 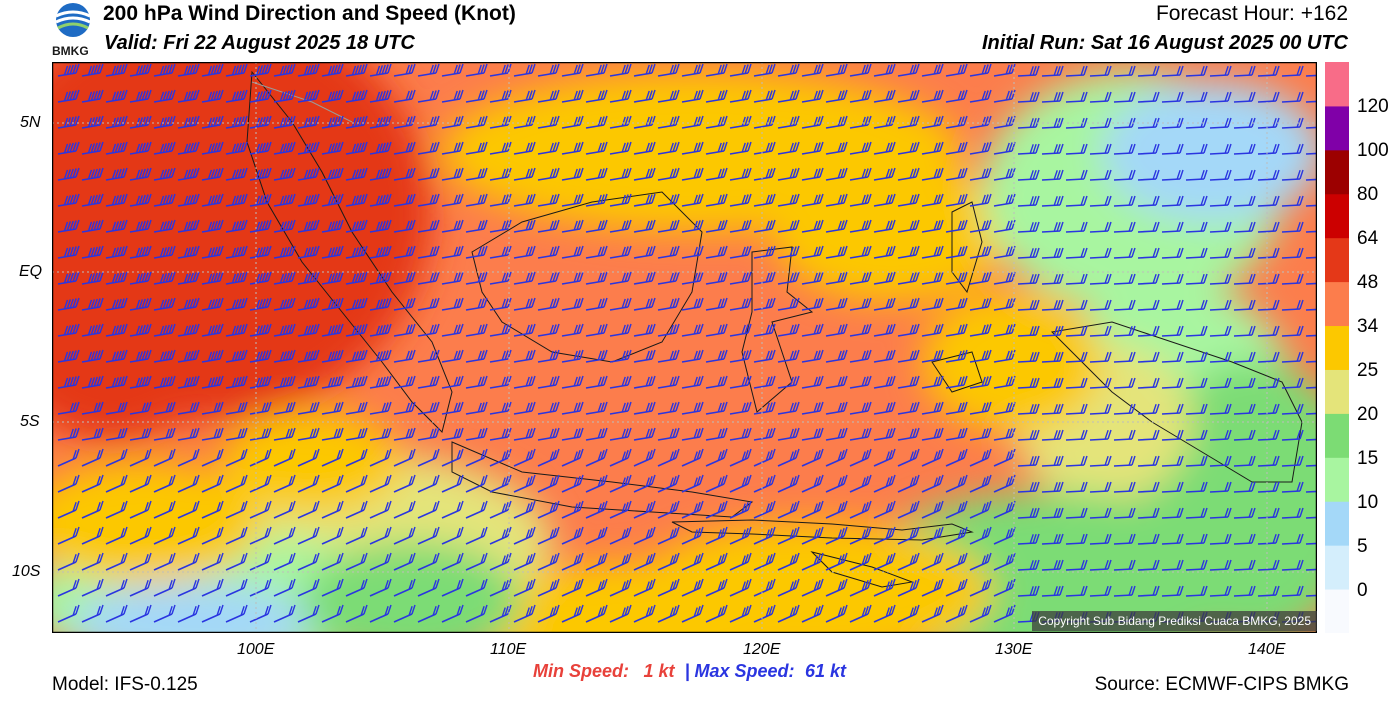 What do you see at coordinates (1221, 684) in the screenshot?
I see `data-source: Source: ECMWF-CIPS BMKG` at bounding box center [1221, 684].